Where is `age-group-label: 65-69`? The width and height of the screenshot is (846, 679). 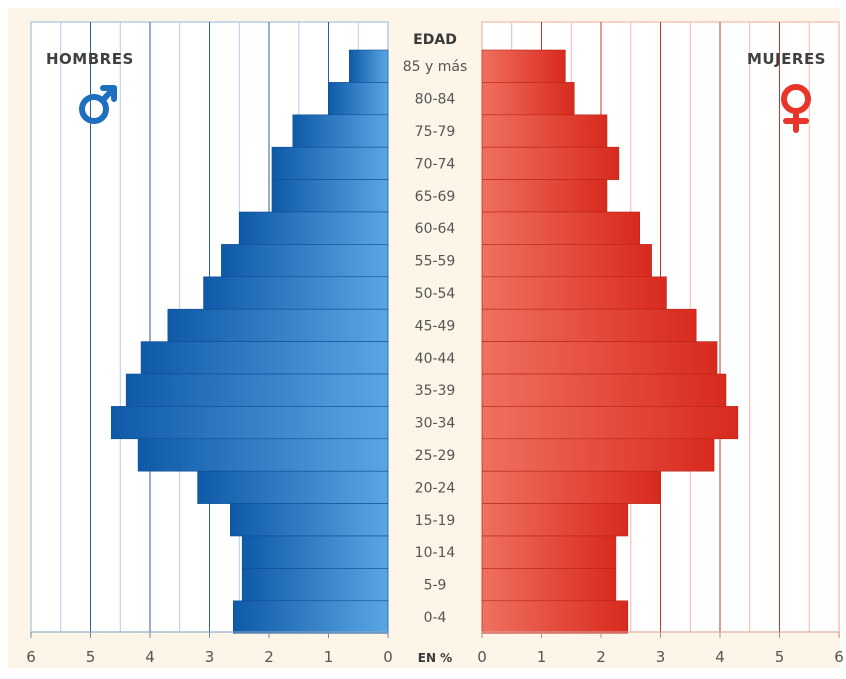
age-group-label: 65-69 is located at coordinates (435, 197).